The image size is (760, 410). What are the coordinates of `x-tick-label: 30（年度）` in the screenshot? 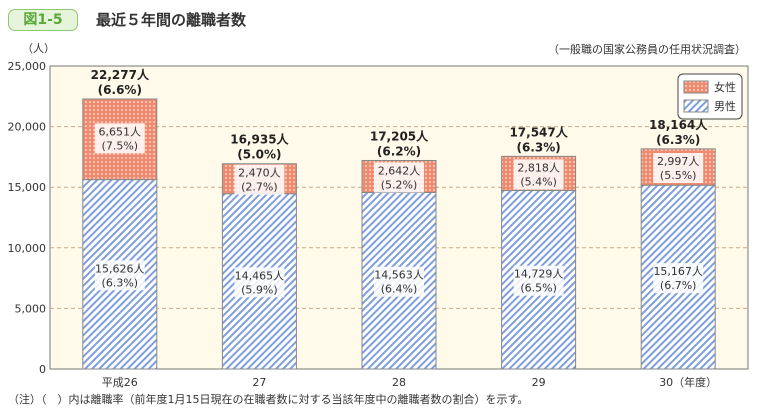 It's located at (688, 382).